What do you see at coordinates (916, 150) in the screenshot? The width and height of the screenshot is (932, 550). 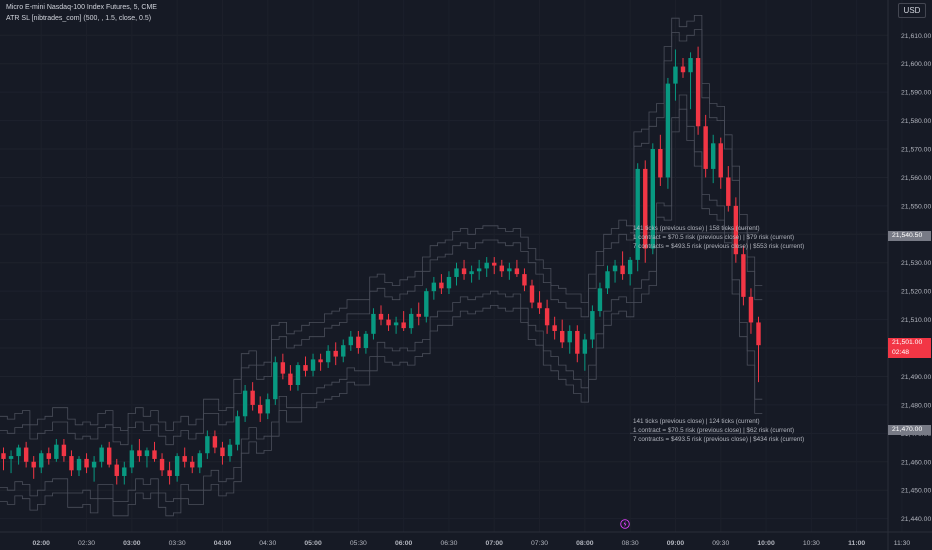 I see `y-tick-label: 21,570.00` at bounding box center [916, 150].